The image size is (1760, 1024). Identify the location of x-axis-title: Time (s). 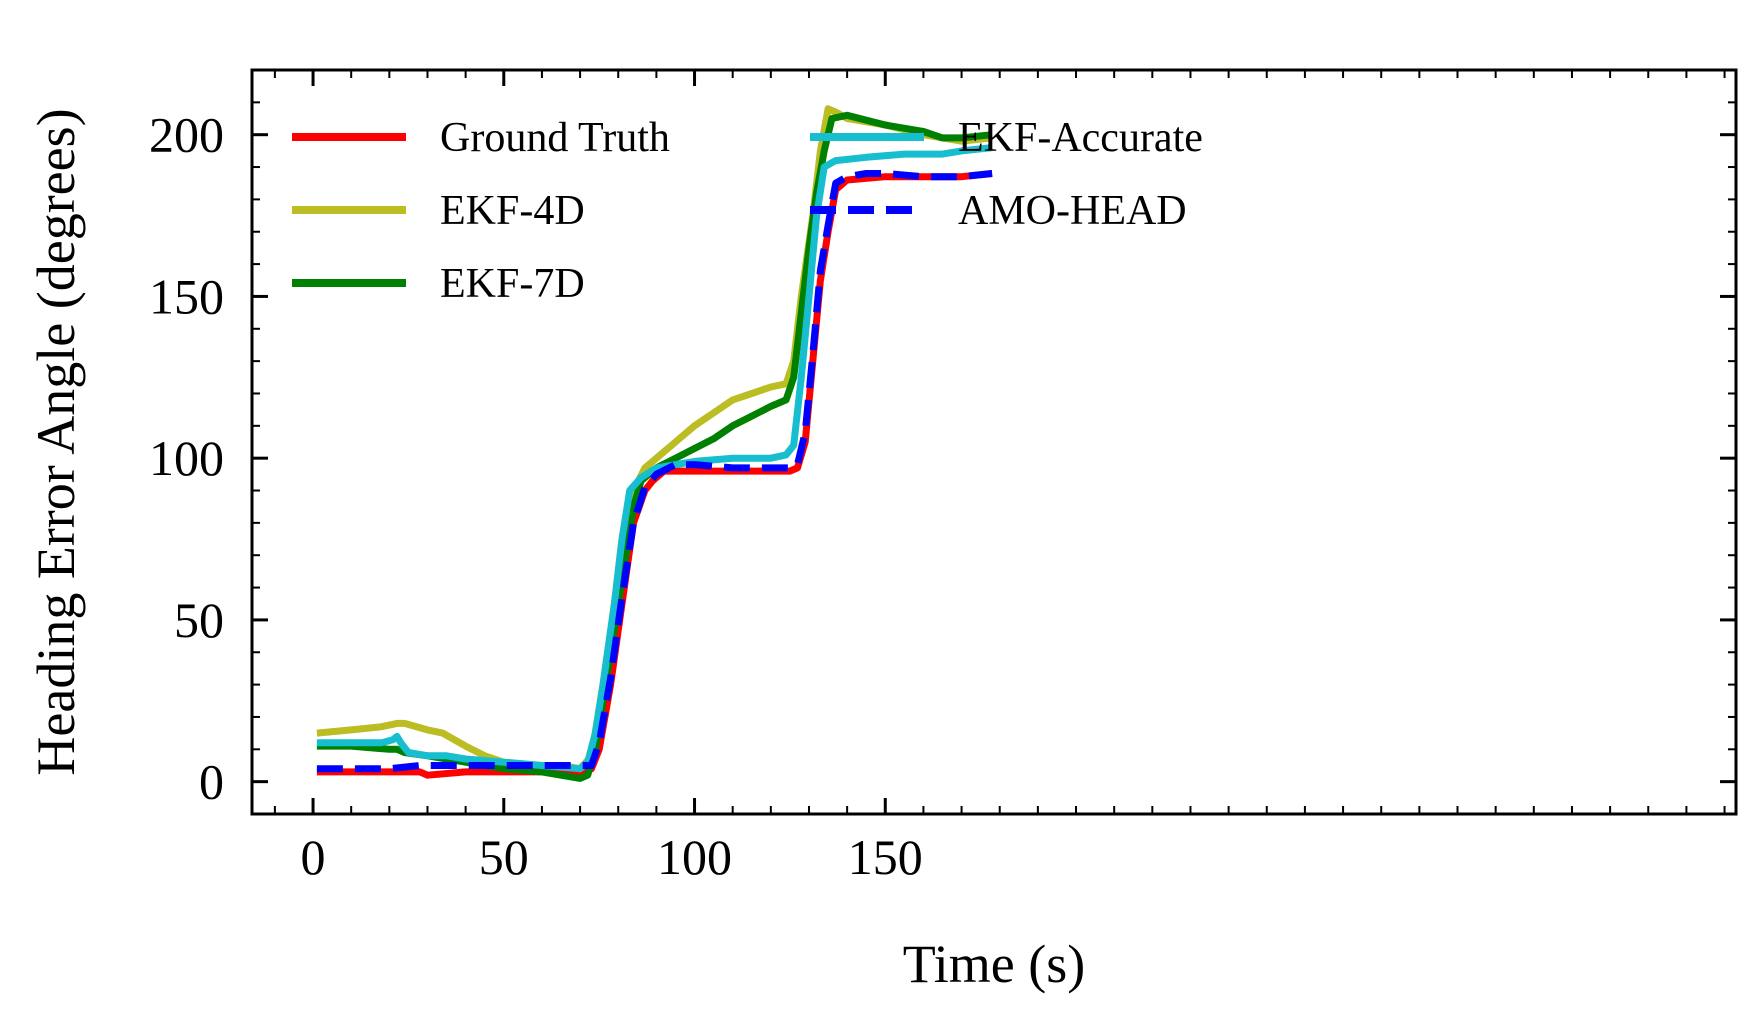
(994, 964).